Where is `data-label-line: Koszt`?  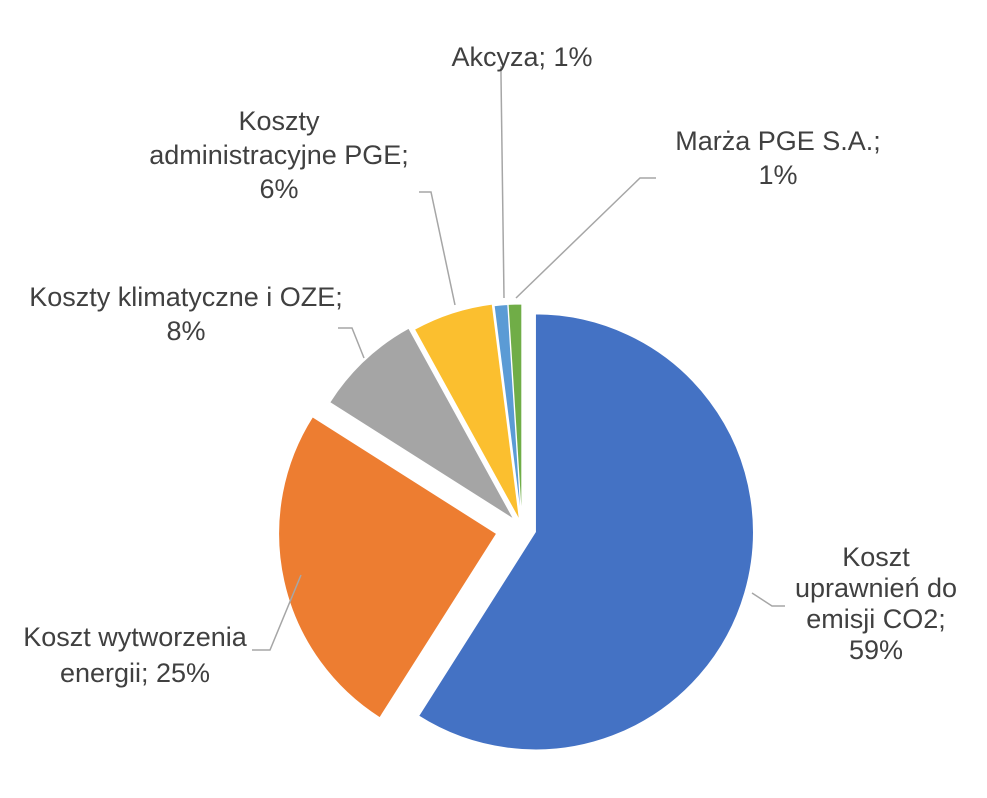
data-label-line: Koszt is located at coordinates (876, 557).